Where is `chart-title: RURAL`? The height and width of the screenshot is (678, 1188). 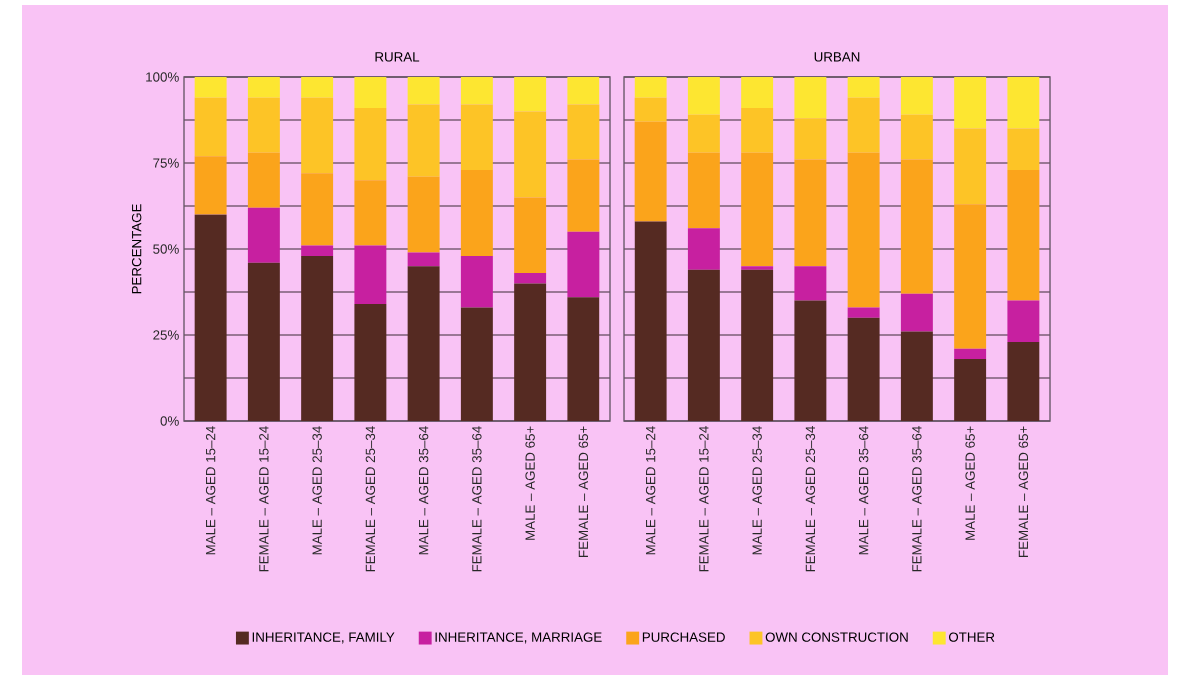
chart-title: RURAL is located at coordinates (397, 57).